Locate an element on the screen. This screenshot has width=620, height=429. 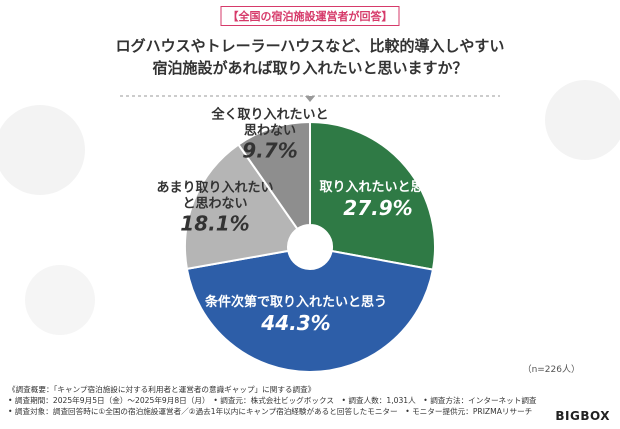
value-label: 44.3% is located at coordinates (296, 322).